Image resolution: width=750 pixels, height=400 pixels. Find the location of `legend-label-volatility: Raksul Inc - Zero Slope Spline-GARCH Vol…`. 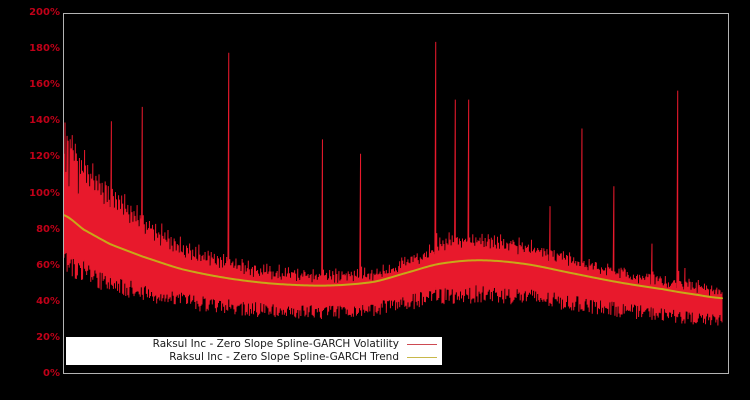

legend-label-volatility: Raksul Inc - Zero Slope Spline-GARCH Vol… is located at coordinates (275, 344).